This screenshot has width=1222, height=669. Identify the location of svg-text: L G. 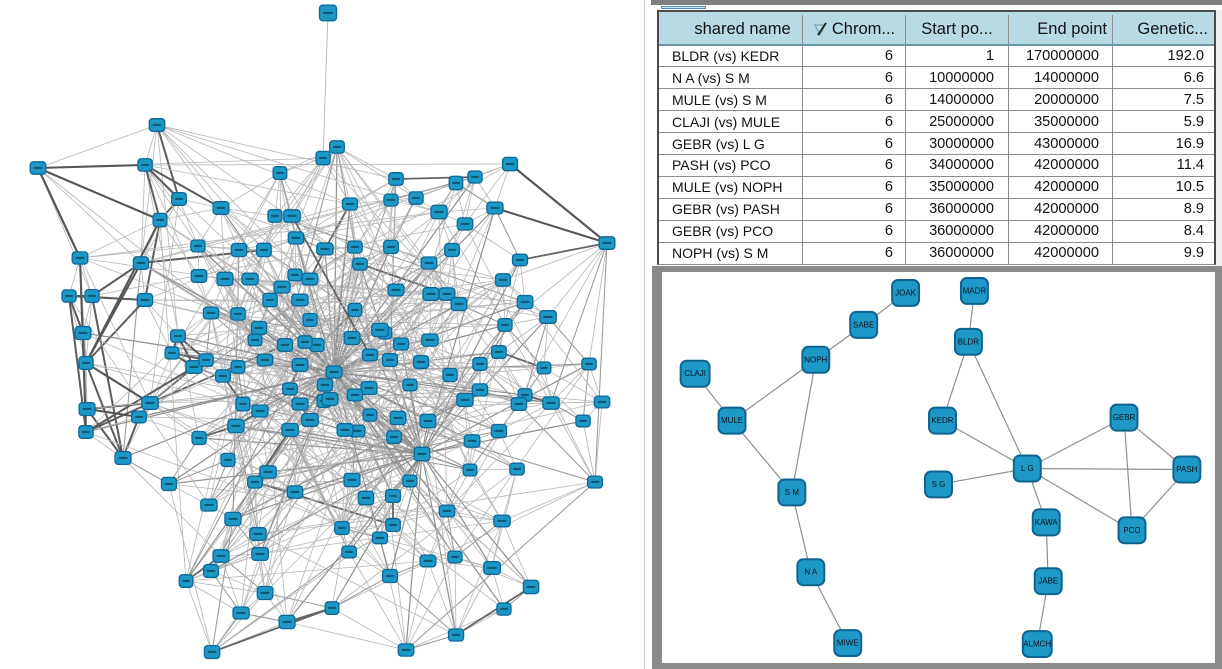
(1027, 468).